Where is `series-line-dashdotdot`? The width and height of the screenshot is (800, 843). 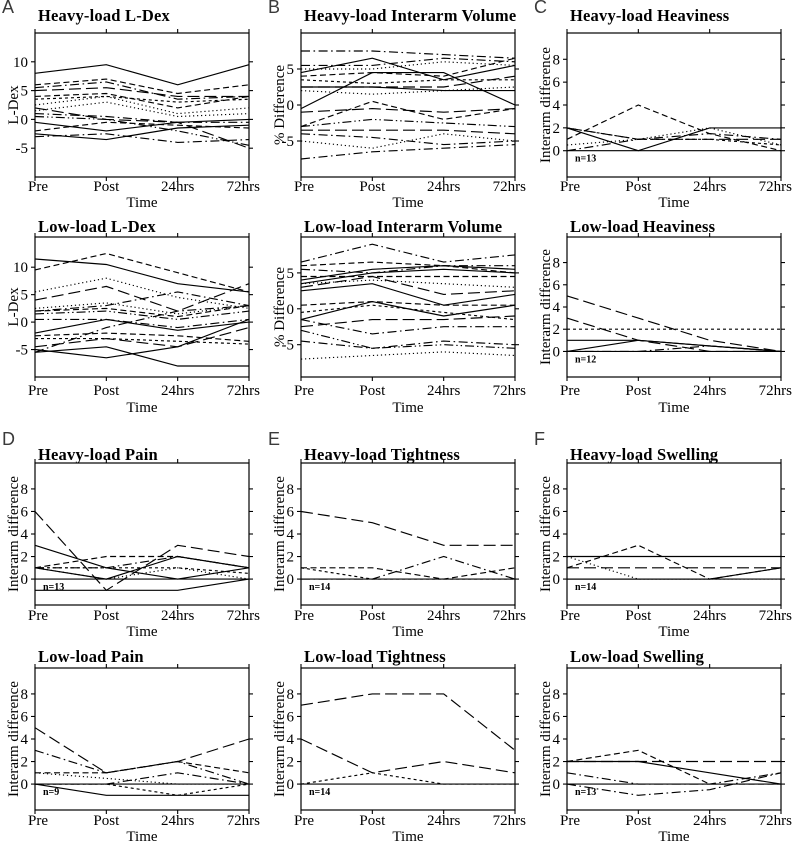
series-line-dashdotdot is located at coordinates (408, 123).